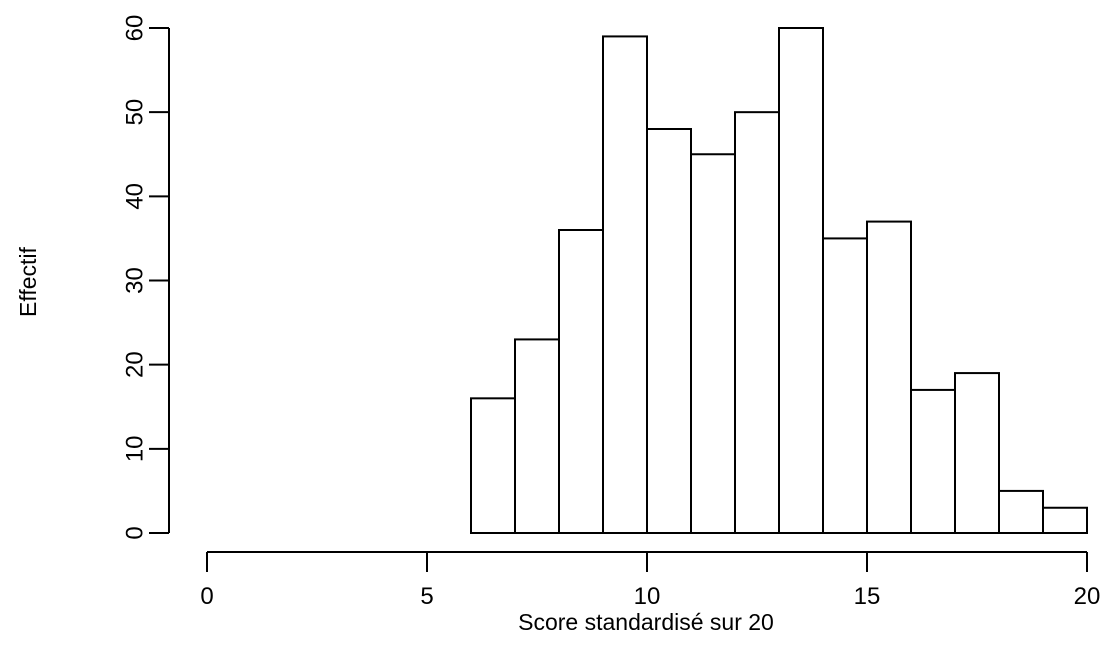  What do you see at coordinates (28, 281) in the screenshot?
I see `y-axis-label: Effectif` at bounding box center [28, 281].